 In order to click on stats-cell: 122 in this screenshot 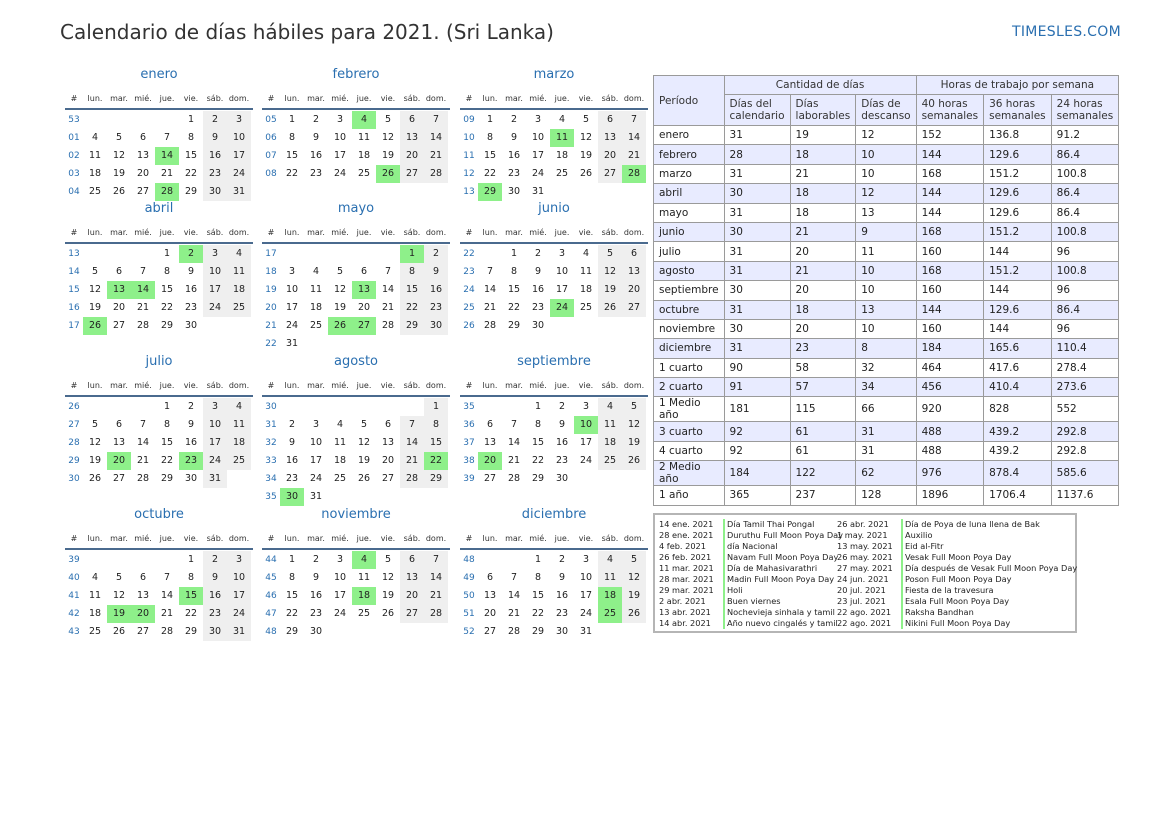, I will do `click(823, 473)`.